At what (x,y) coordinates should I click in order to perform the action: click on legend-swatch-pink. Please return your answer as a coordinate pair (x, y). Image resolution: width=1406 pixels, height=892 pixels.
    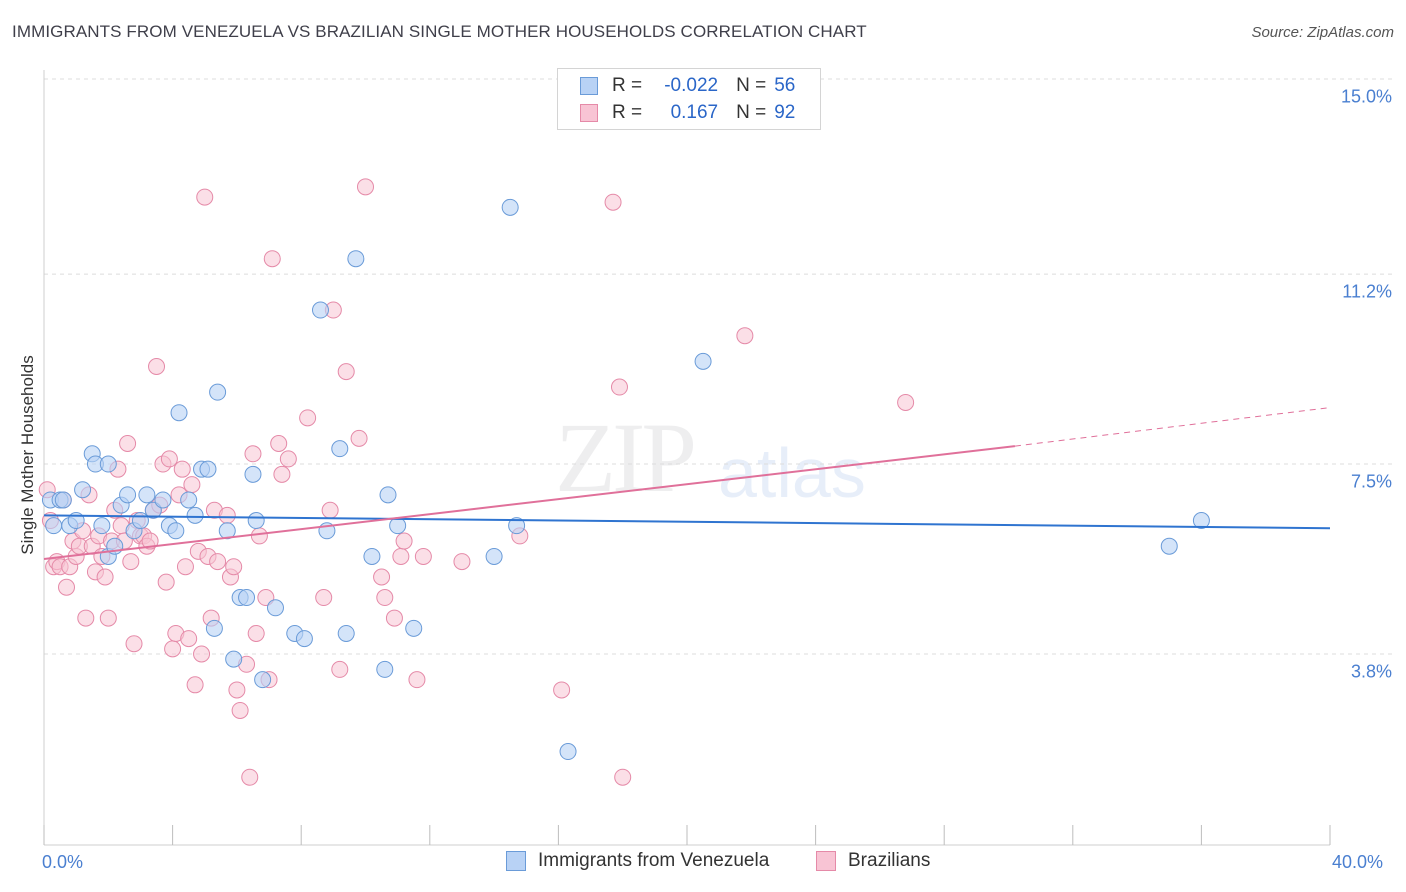
    Looking at the image, I should click on (589, 113).